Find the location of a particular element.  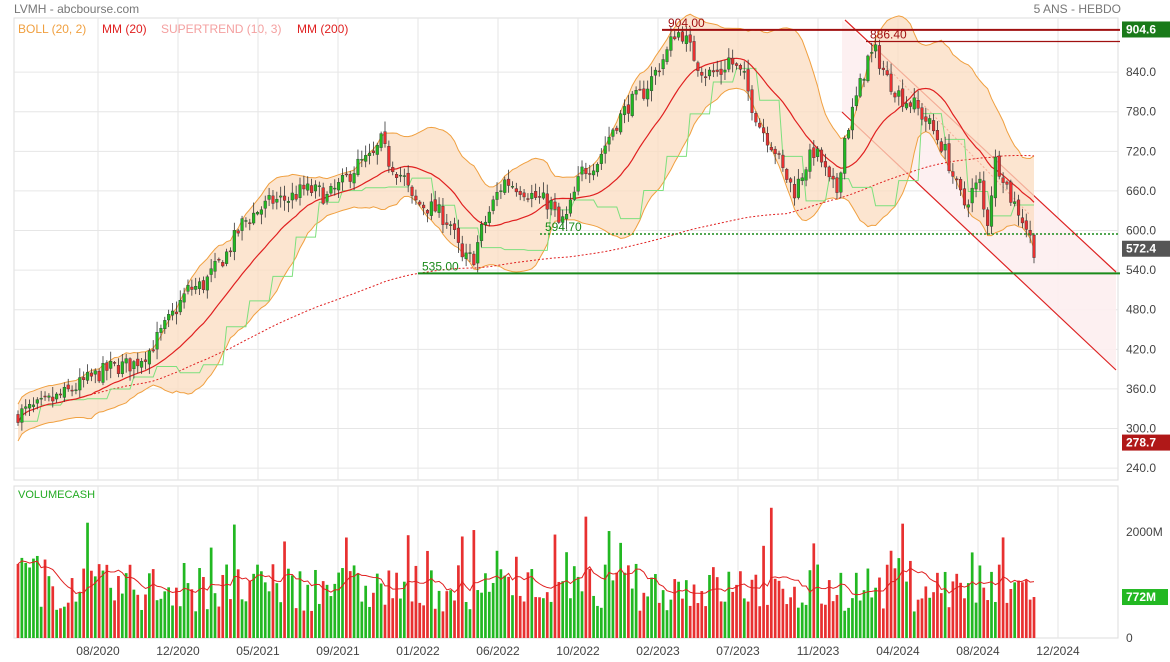

x-tick-label: 08/2020 is located at coordinates (98, 651).